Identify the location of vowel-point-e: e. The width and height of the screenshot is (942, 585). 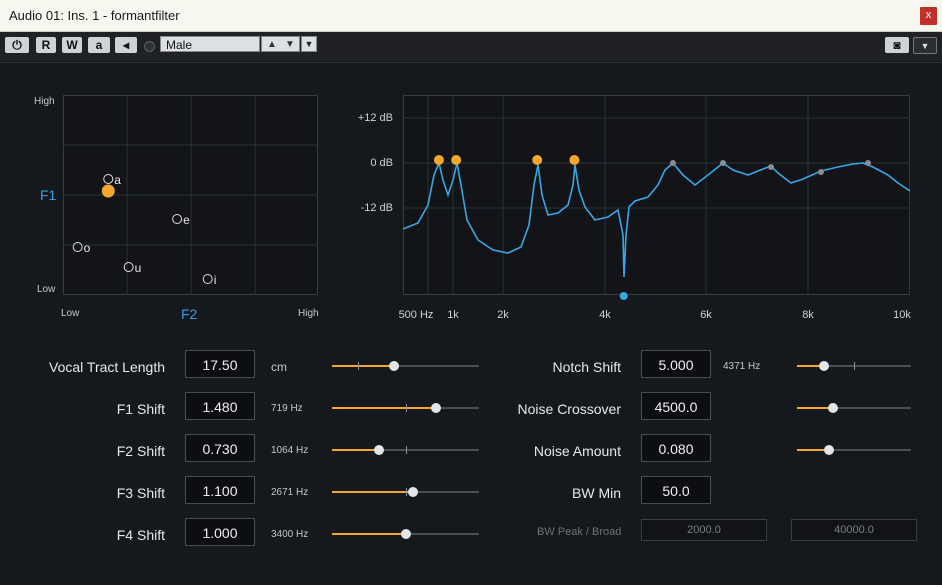
(181, 220).